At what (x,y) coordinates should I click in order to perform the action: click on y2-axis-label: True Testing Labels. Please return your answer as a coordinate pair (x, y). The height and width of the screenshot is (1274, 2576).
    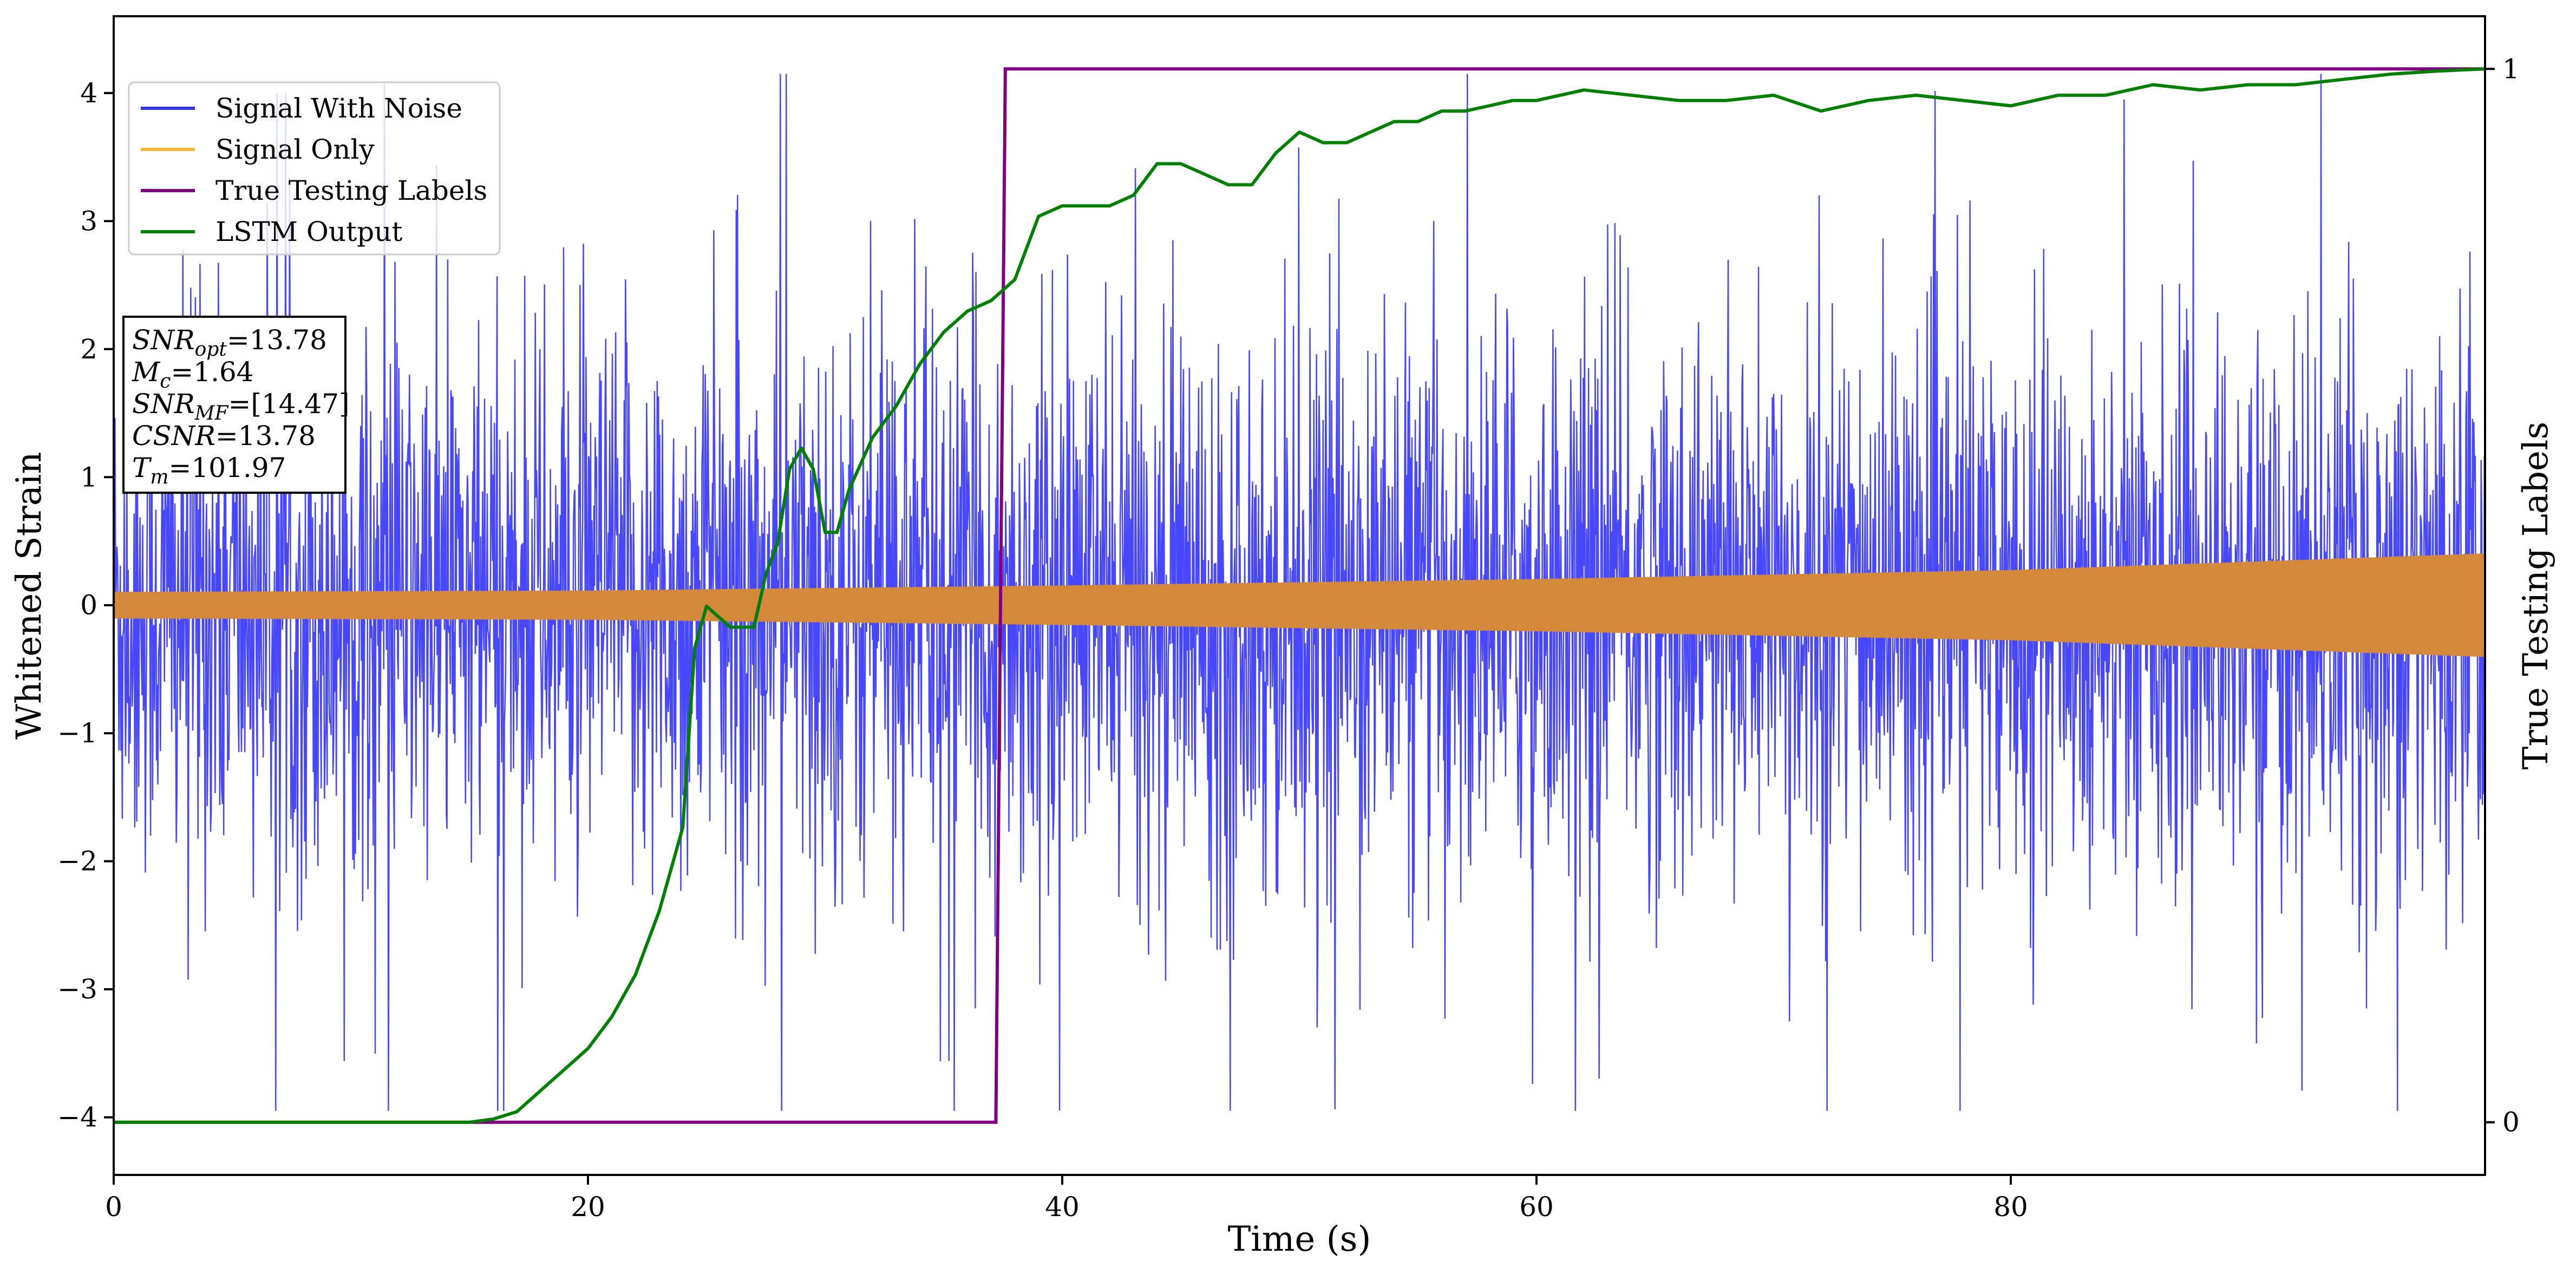
    Looking at the image, I should click on (2536, 596).